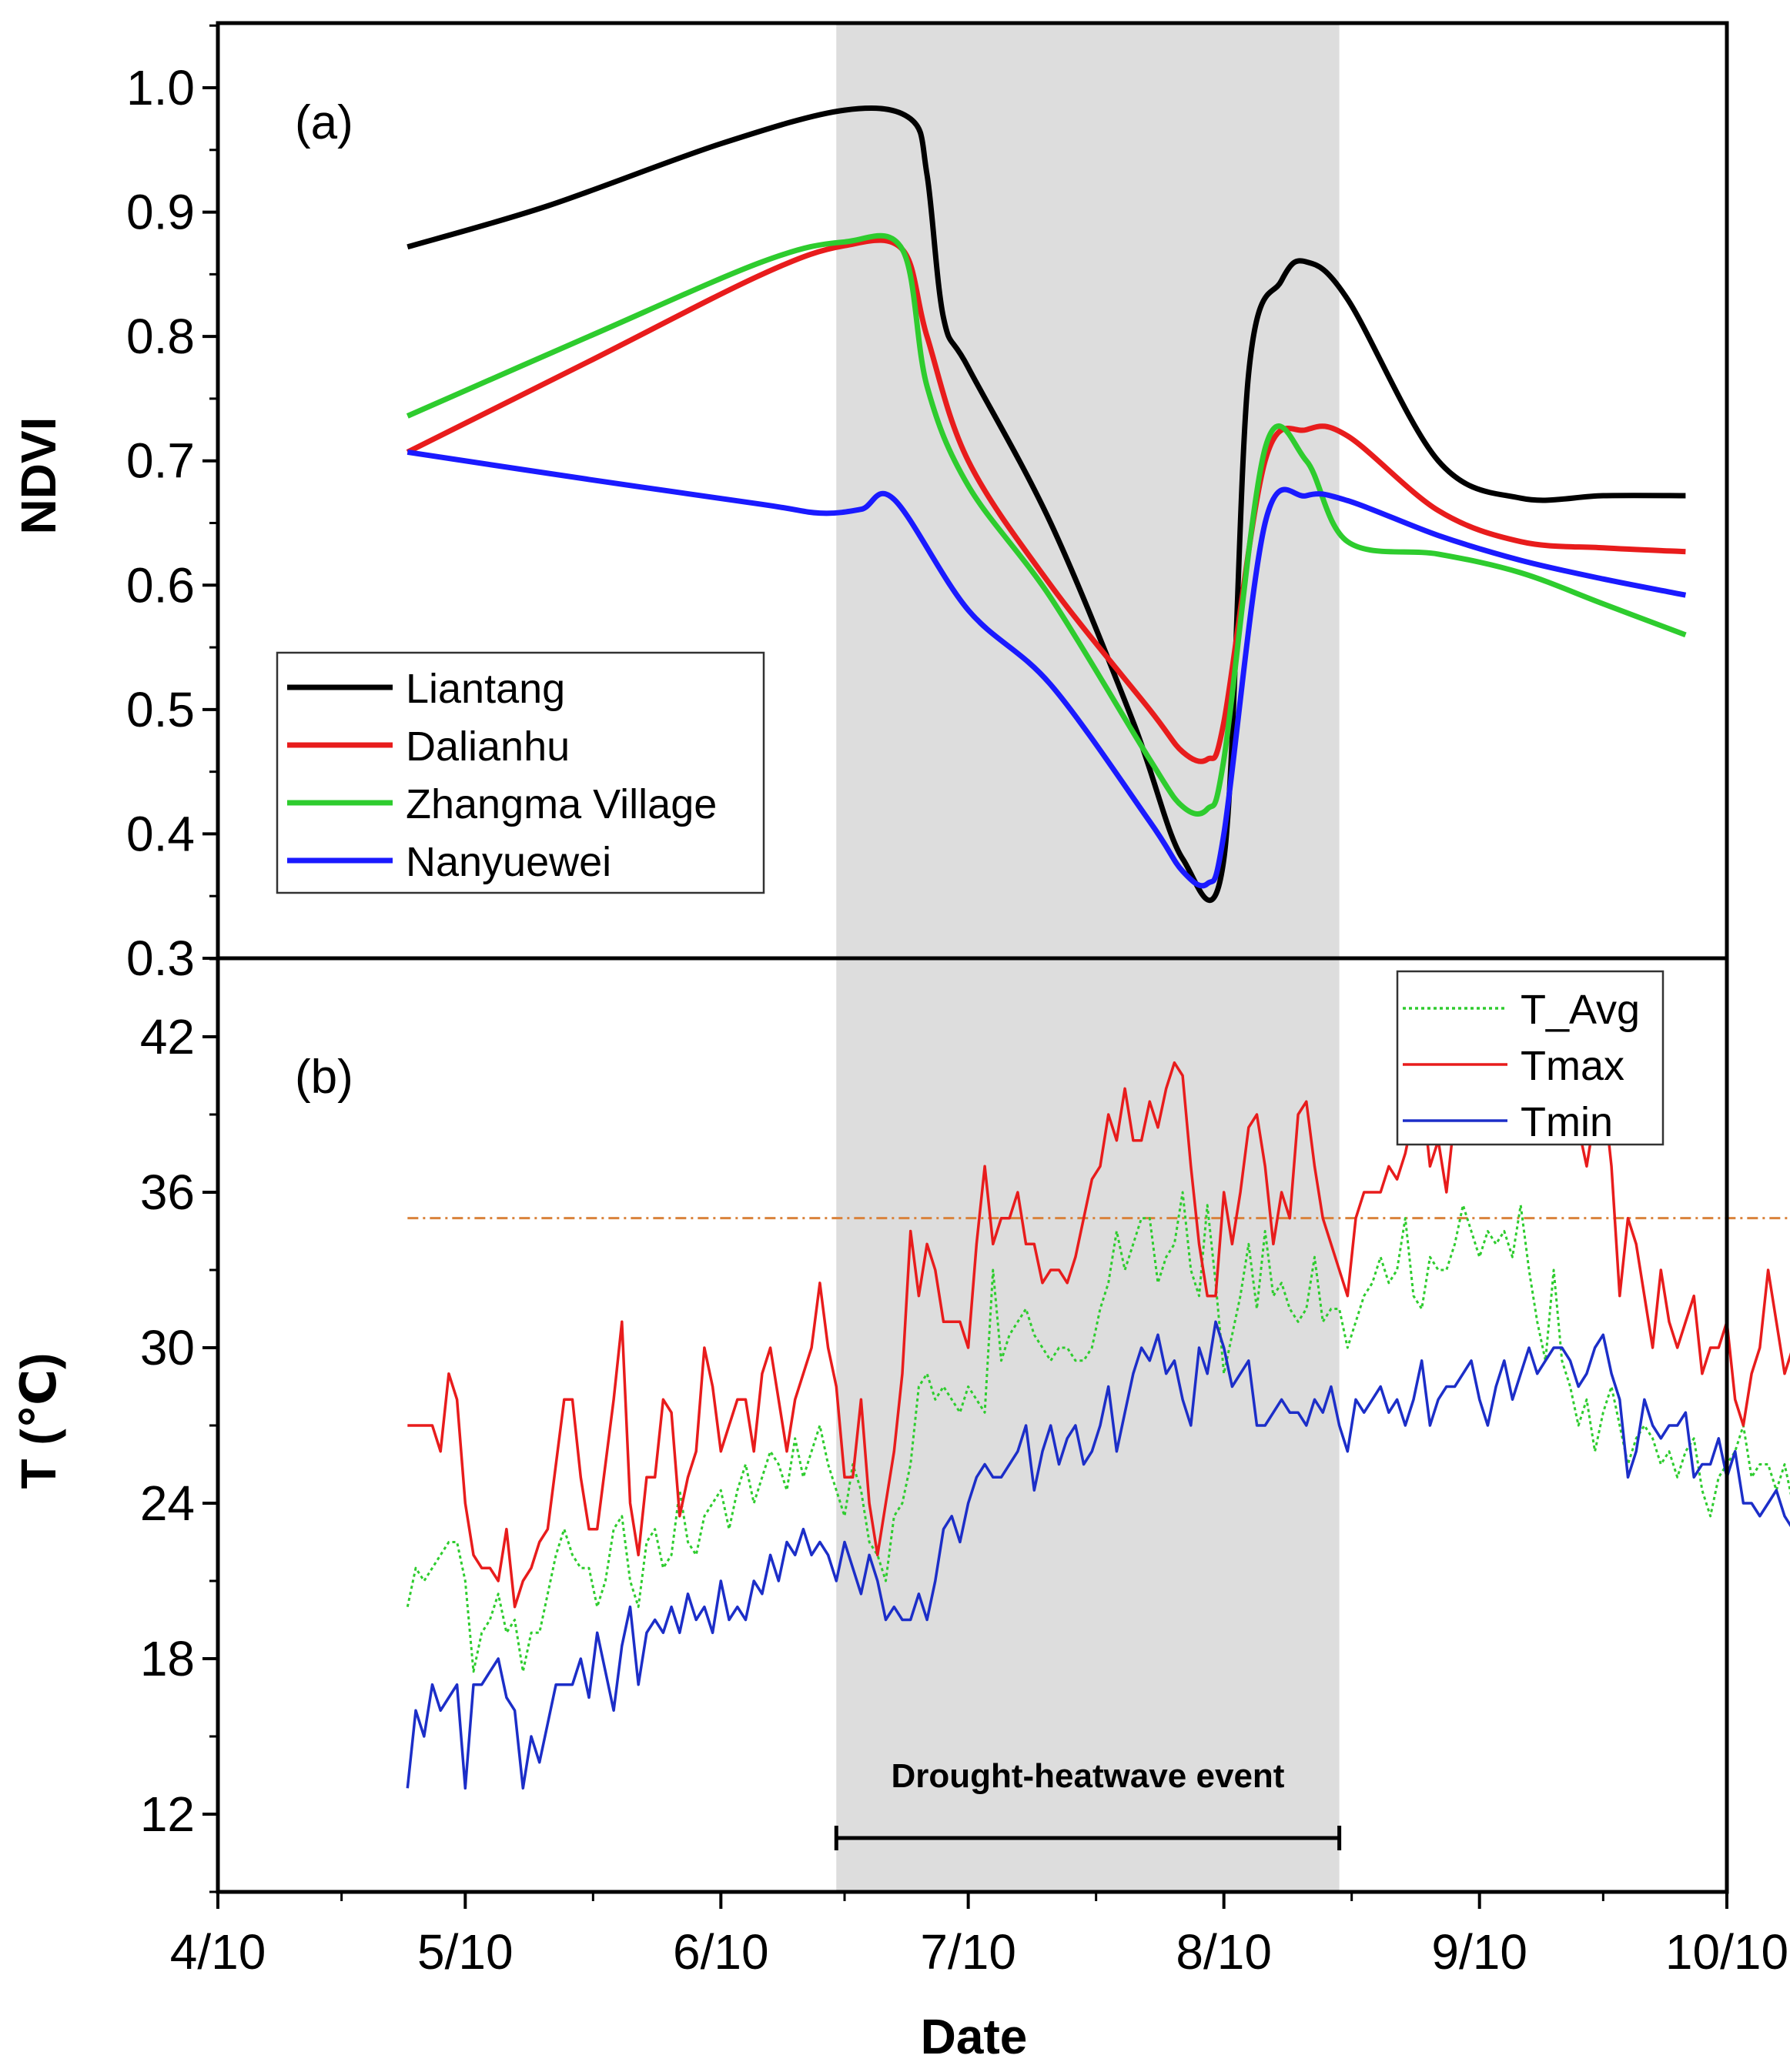 This screenshot has width=1790, height=2072. I want to click on ndvi-legend-label: Liantang, so click(485, 689).